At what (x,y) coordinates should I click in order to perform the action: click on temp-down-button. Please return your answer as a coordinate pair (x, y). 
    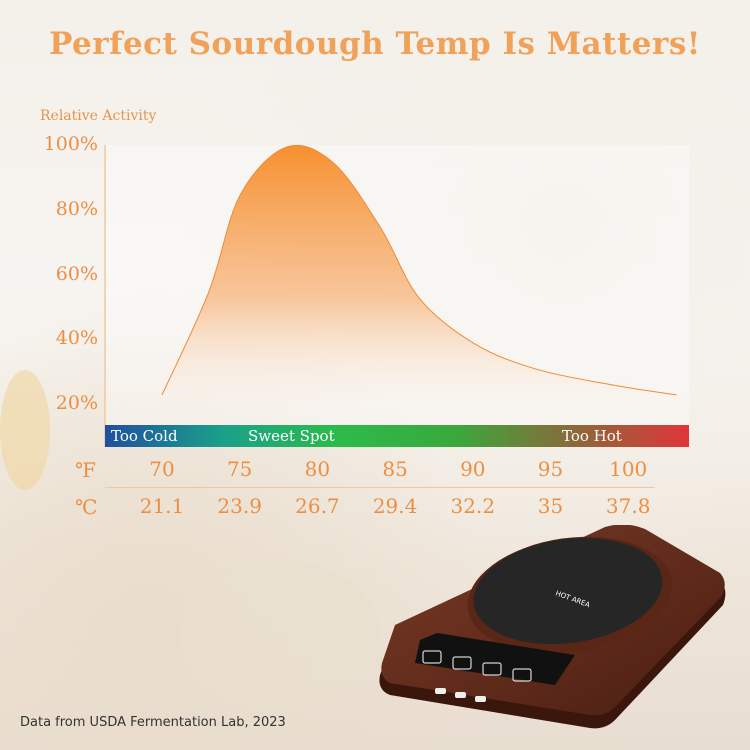
    Looking at the image, I should click on (492, 669).